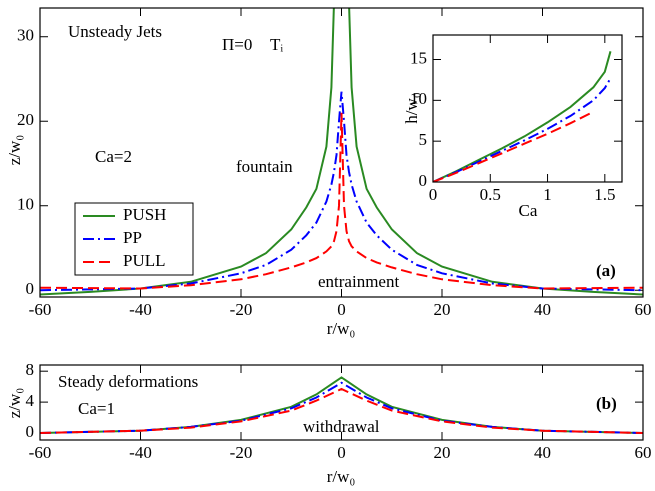 The image size is (655, 491). I want to click on y-tick-label: 30, so click(25, 35).